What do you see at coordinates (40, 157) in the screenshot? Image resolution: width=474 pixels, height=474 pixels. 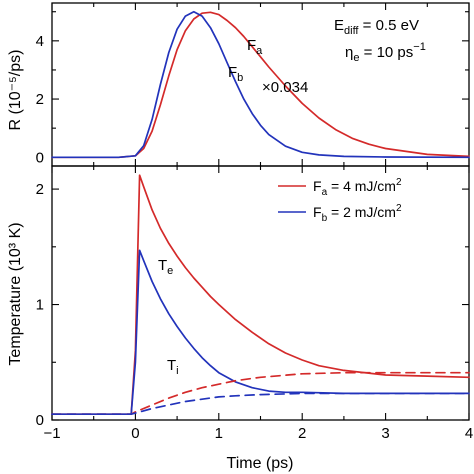 I see `top-ytick-label: 0` at bounding box center [40, 157].